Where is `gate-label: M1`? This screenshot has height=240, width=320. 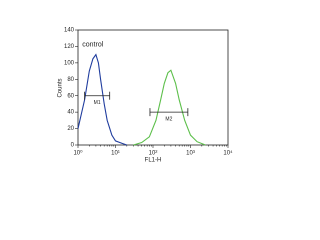 gate-label: M1 is located at coordinates (97, 103).